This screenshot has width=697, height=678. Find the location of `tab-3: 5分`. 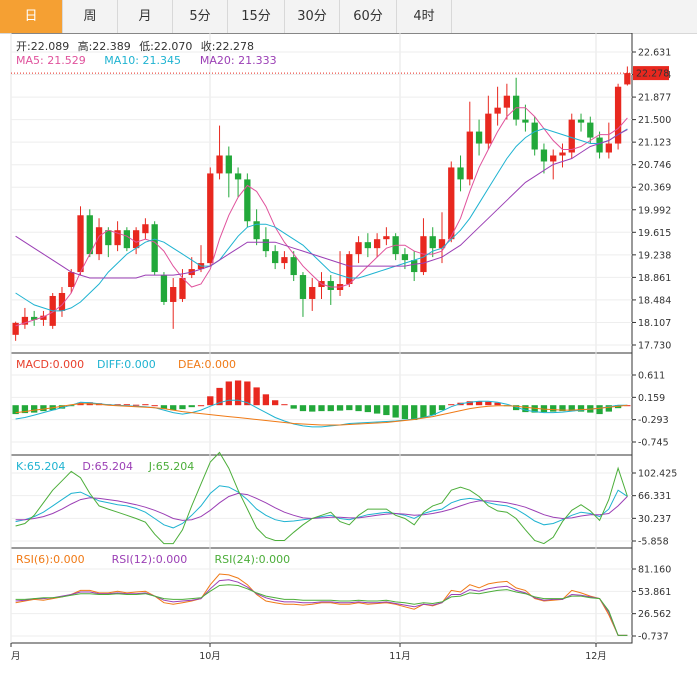

tab-3: 5分 is located at coordinates (200, 16).